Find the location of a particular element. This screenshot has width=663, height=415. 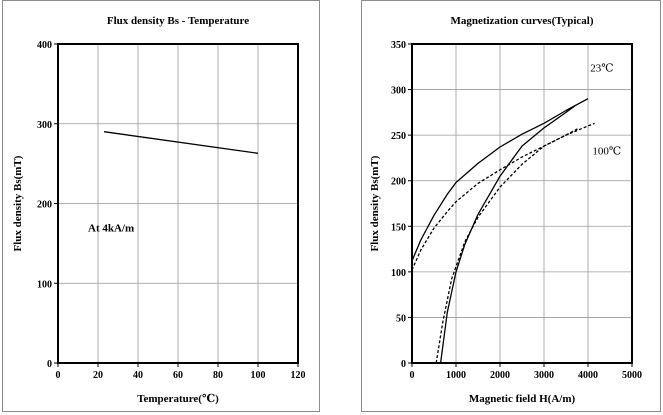

chart1-tick-label-y-6: 300 is located at coordinates (398, 91).